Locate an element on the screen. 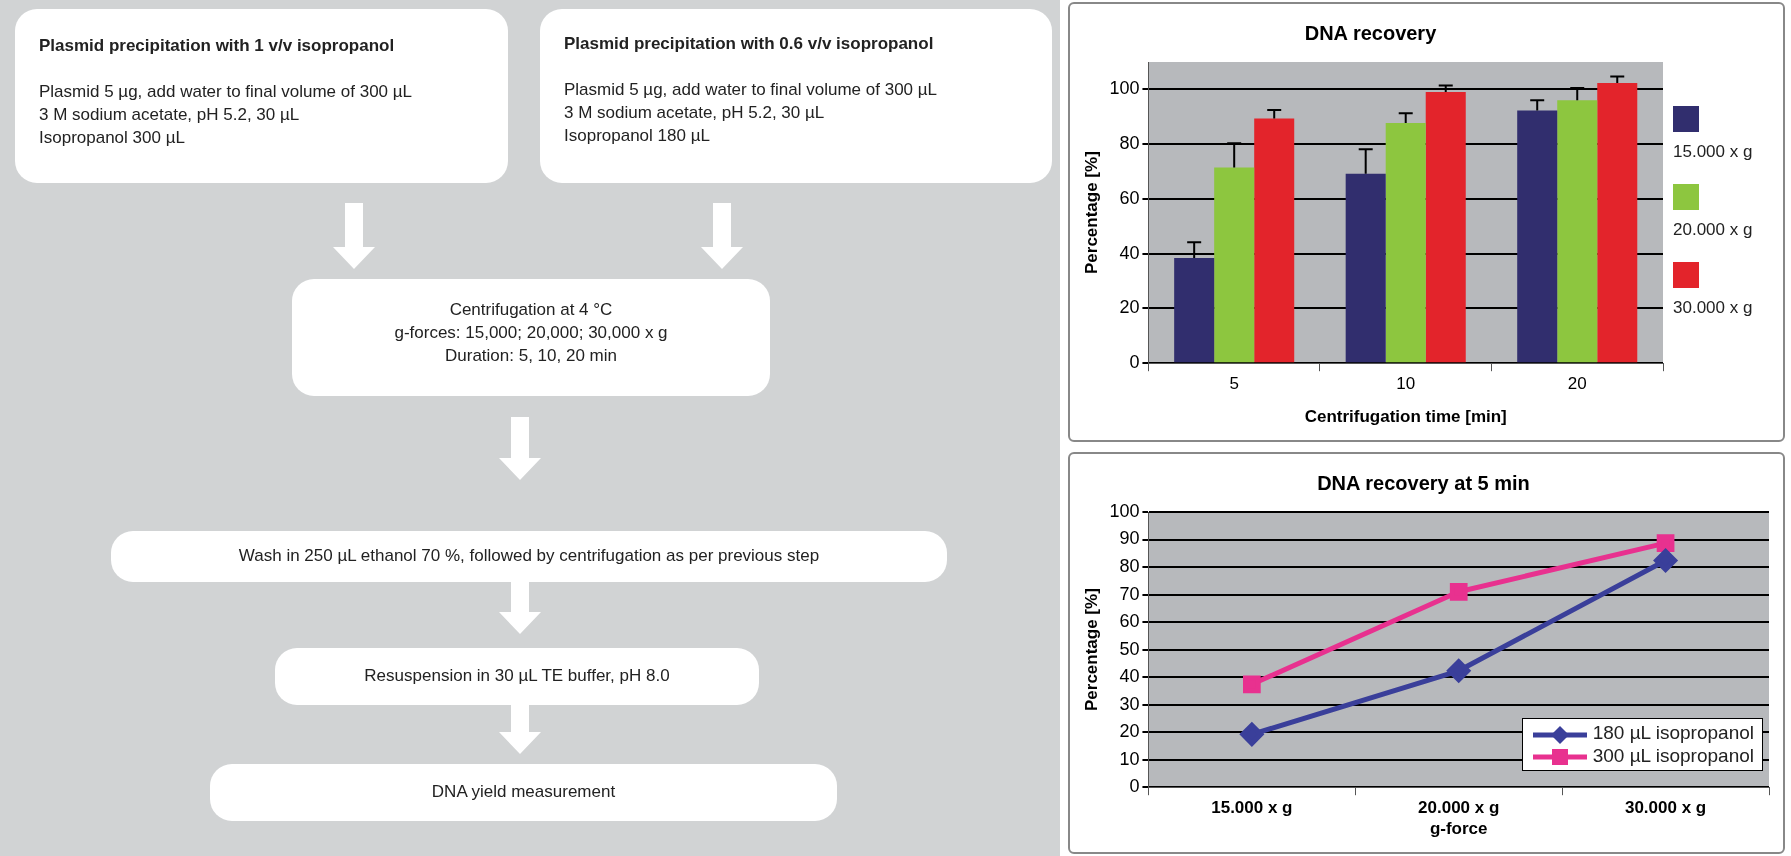 The height and width of the screenshot is (856, 1791). x-axis-title: Centrifugation time [min] is located at coordinates (1405, 417).